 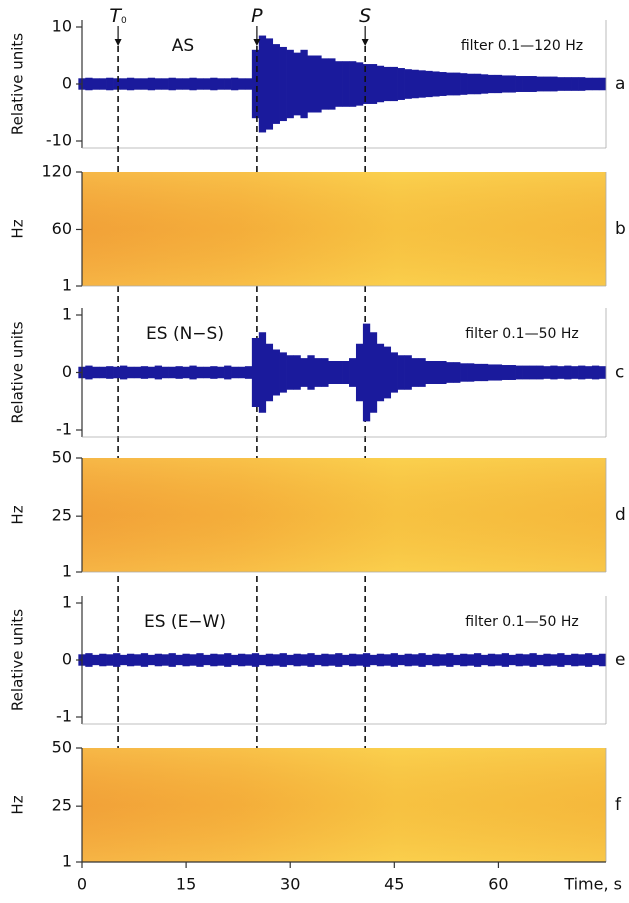 I want to click on source-label: AS, so click(x=183, y=46).